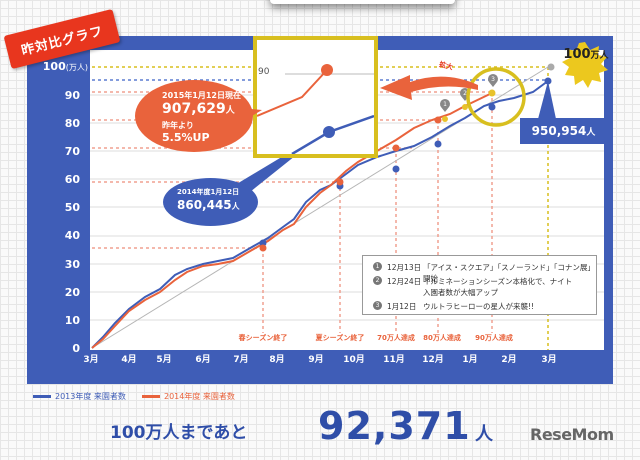  Describe the element at coordinates (394, 426) in the screenshot. I see `remaining-value: 92,371` at that location.